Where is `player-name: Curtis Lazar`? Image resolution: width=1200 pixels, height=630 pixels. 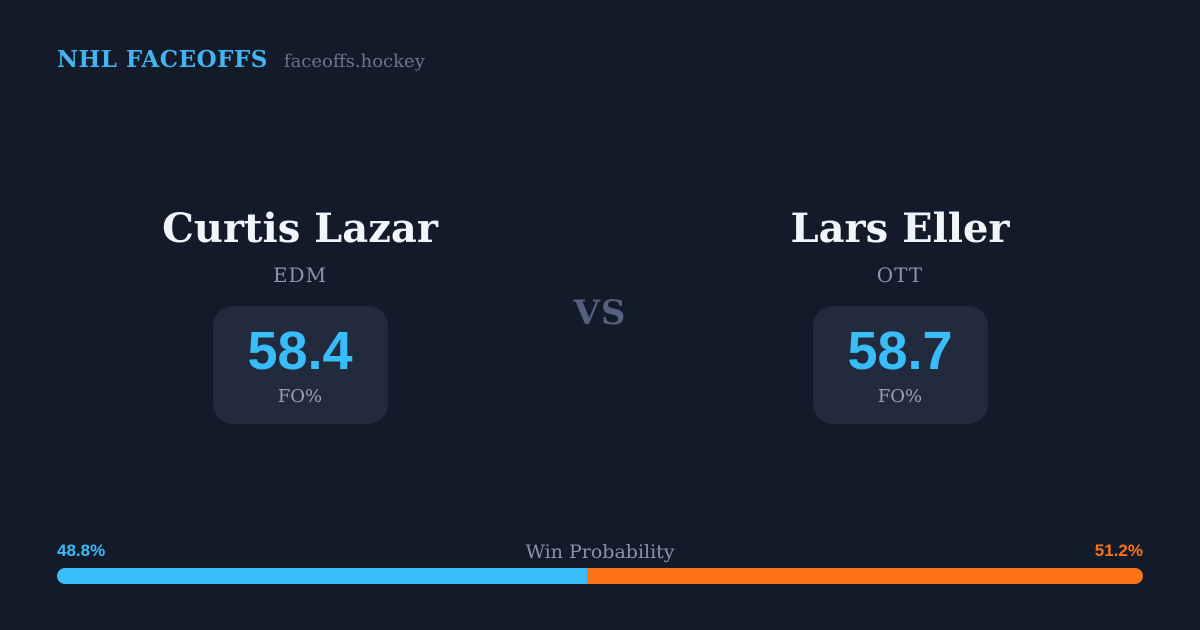 player-name: Curtis Lazar is located at coordinates (300, 228).